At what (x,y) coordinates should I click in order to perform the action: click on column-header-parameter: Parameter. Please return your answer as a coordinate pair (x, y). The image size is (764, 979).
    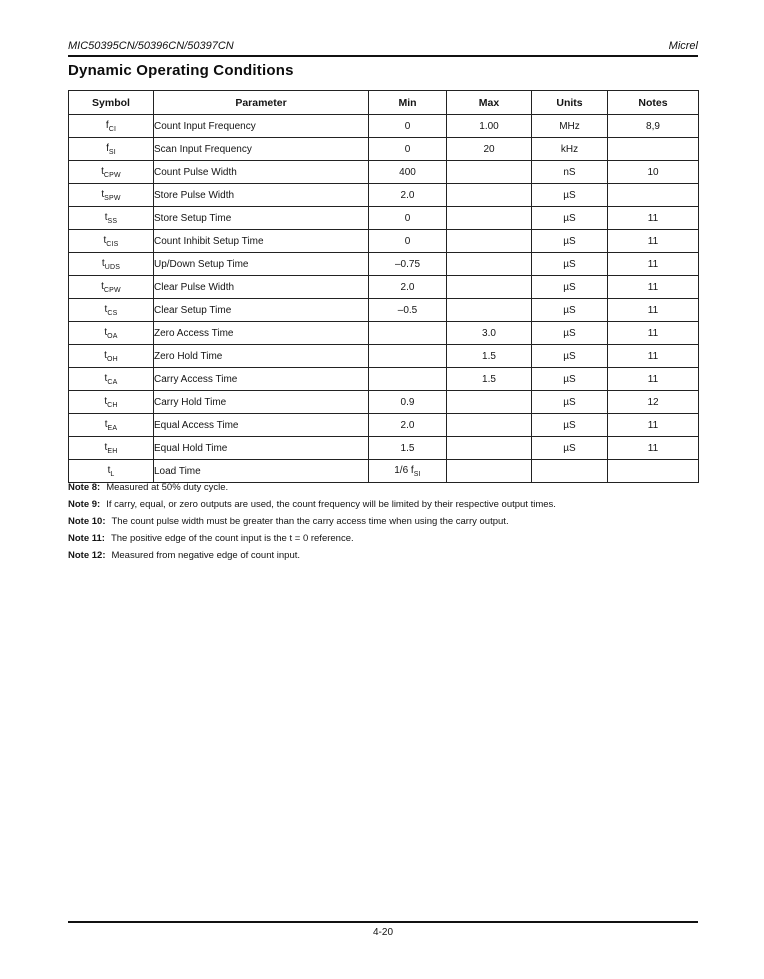
    Looking at the image, I should click on (261, 102).